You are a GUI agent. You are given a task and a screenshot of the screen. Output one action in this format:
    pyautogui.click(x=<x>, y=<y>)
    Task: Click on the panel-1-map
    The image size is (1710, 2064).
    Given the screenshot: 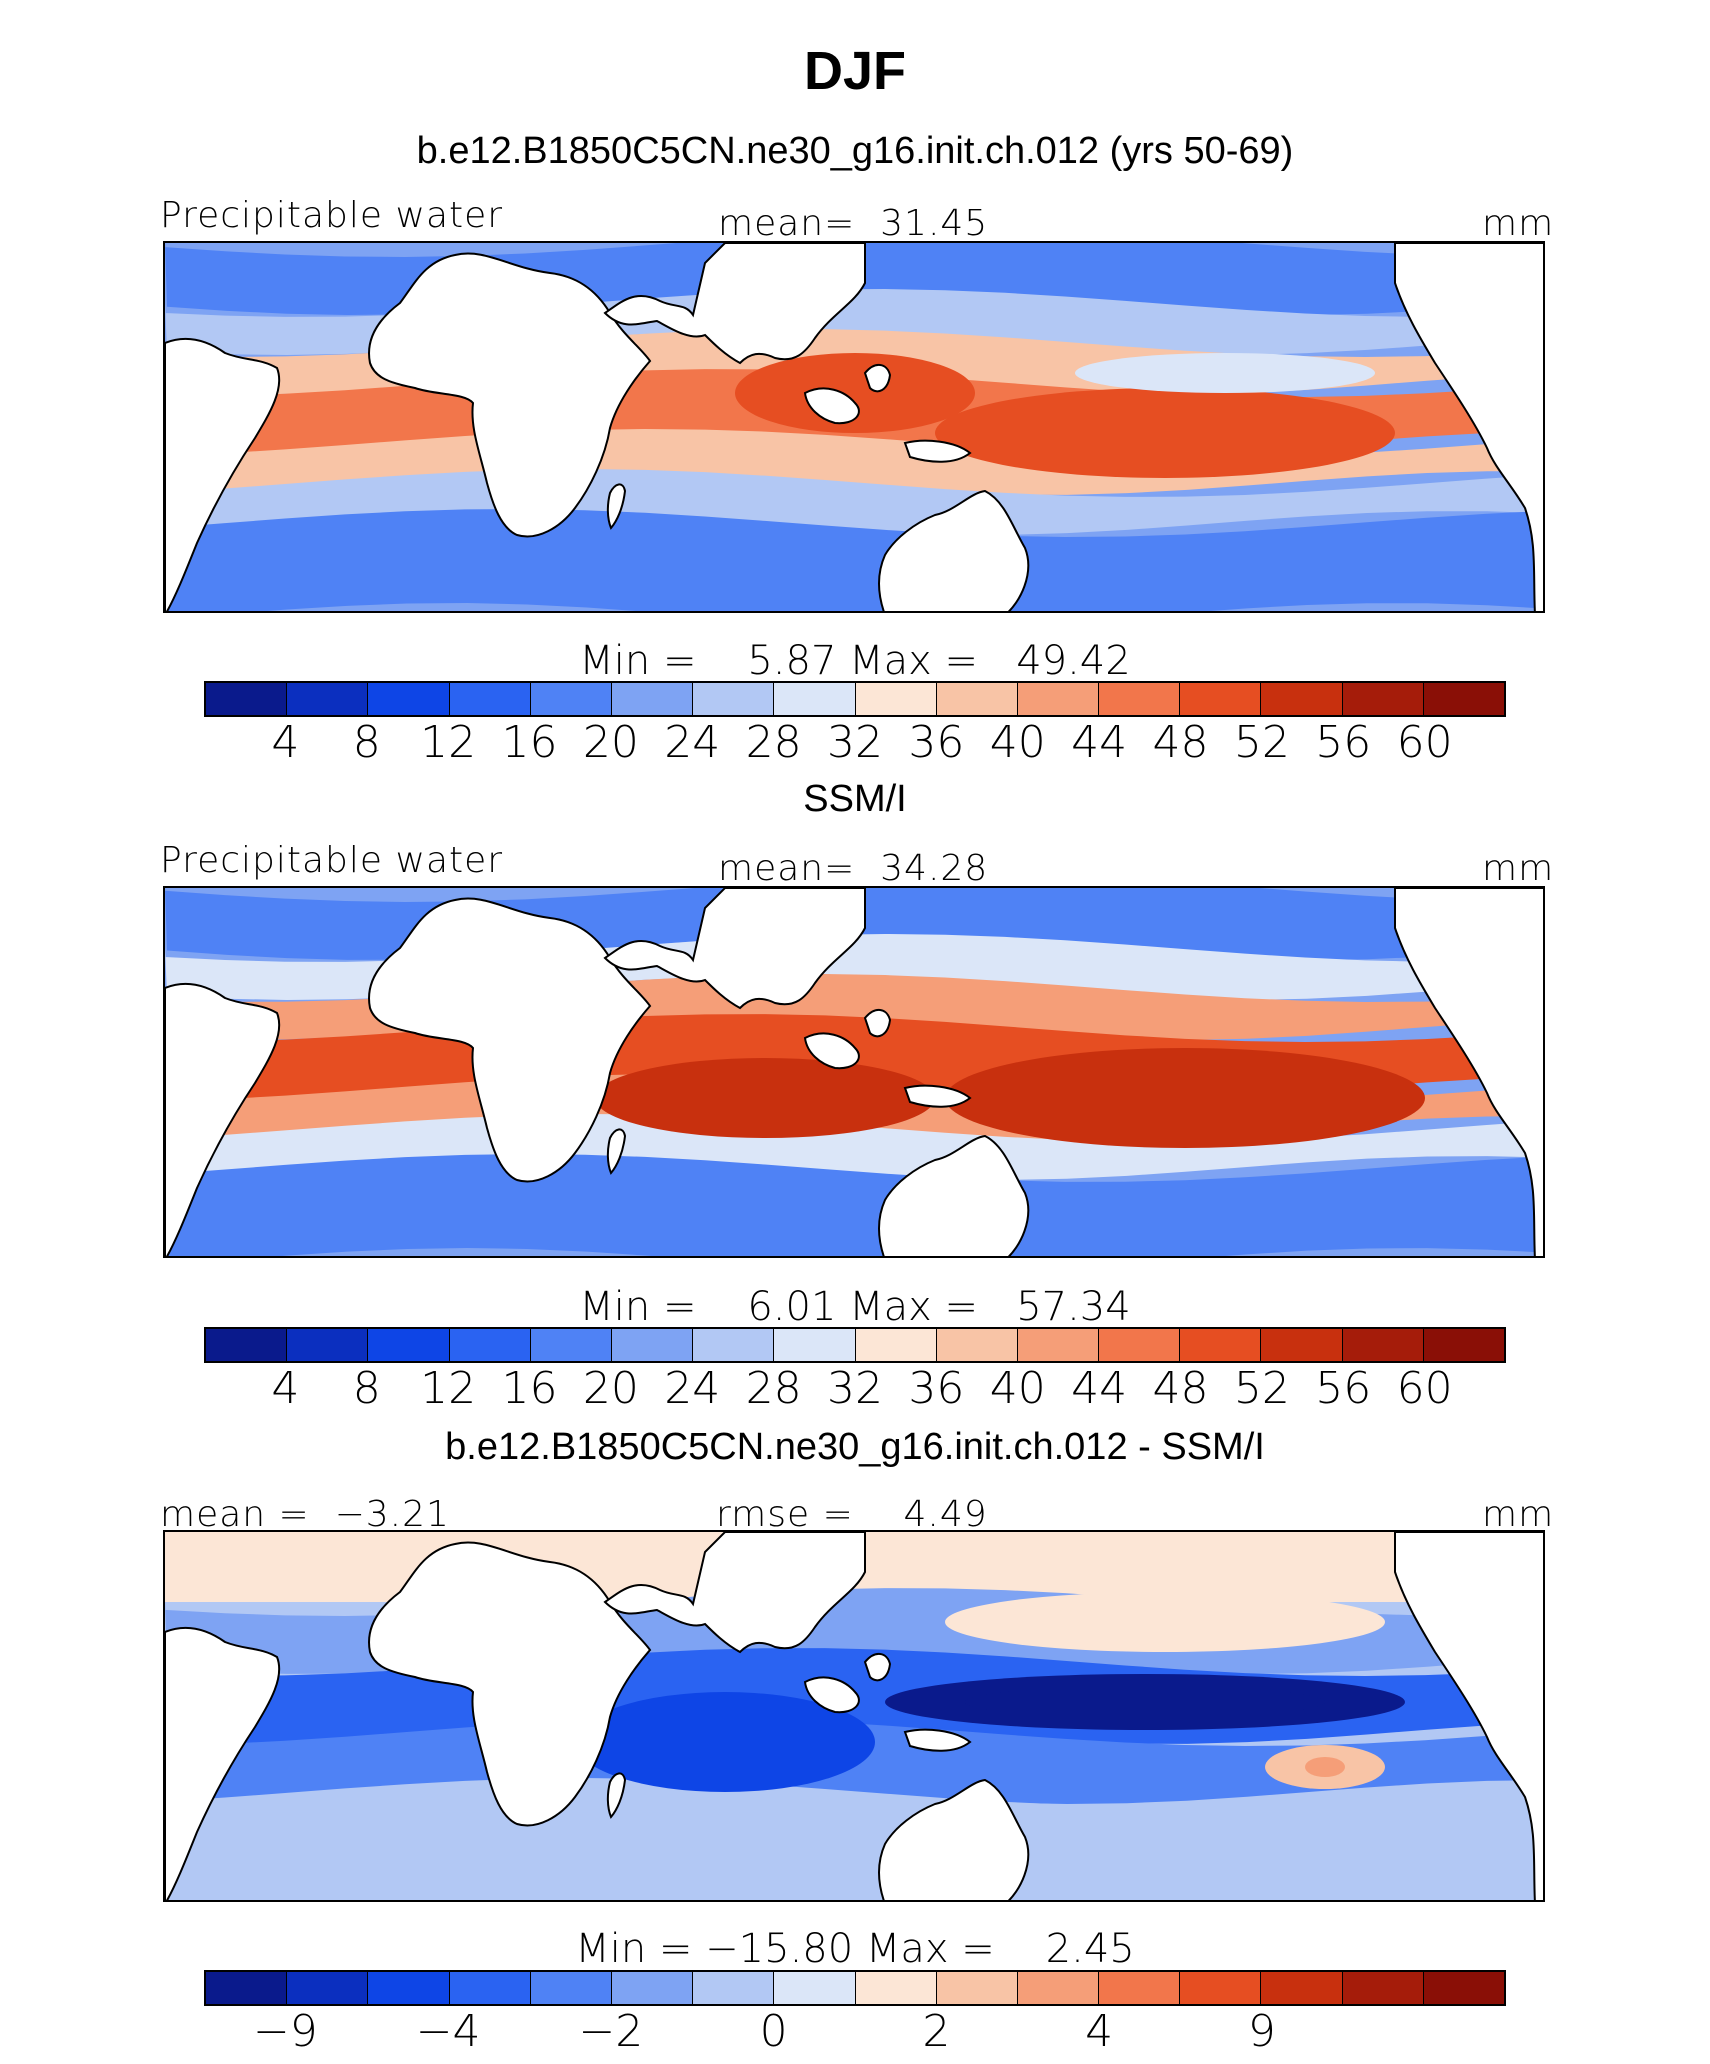 What is the action you would take?
    pyautogui.click(x=854, y=427)
    